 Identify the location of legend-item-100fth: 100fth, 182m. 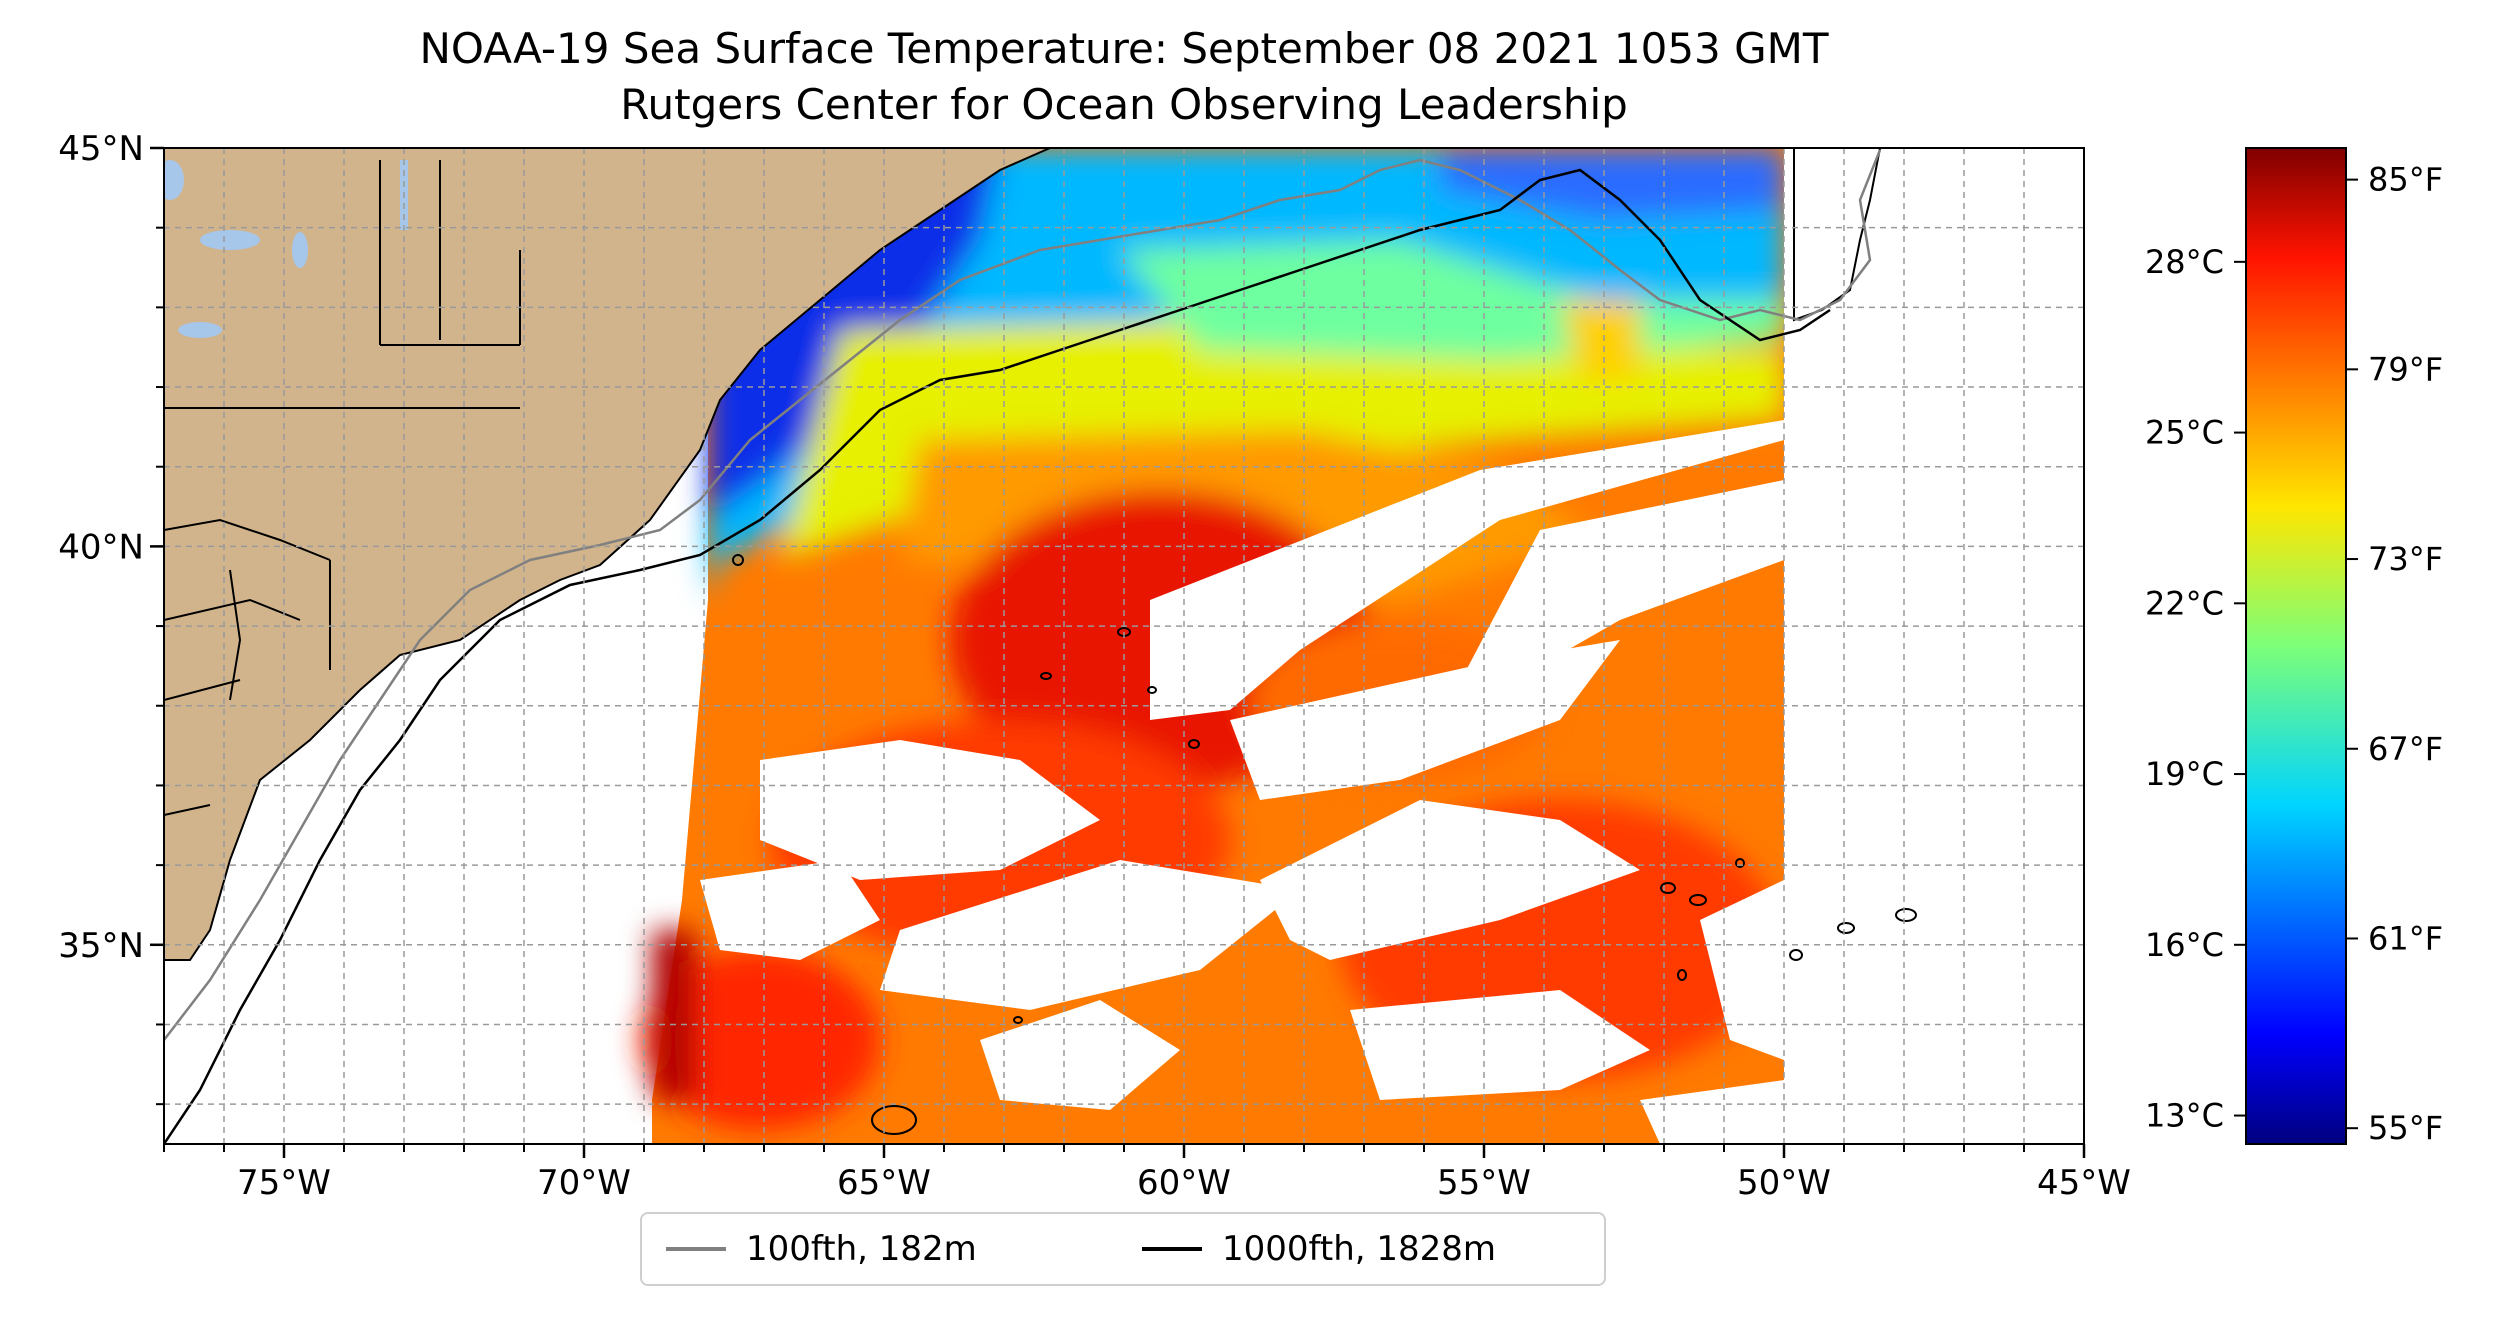
(821, 1249).